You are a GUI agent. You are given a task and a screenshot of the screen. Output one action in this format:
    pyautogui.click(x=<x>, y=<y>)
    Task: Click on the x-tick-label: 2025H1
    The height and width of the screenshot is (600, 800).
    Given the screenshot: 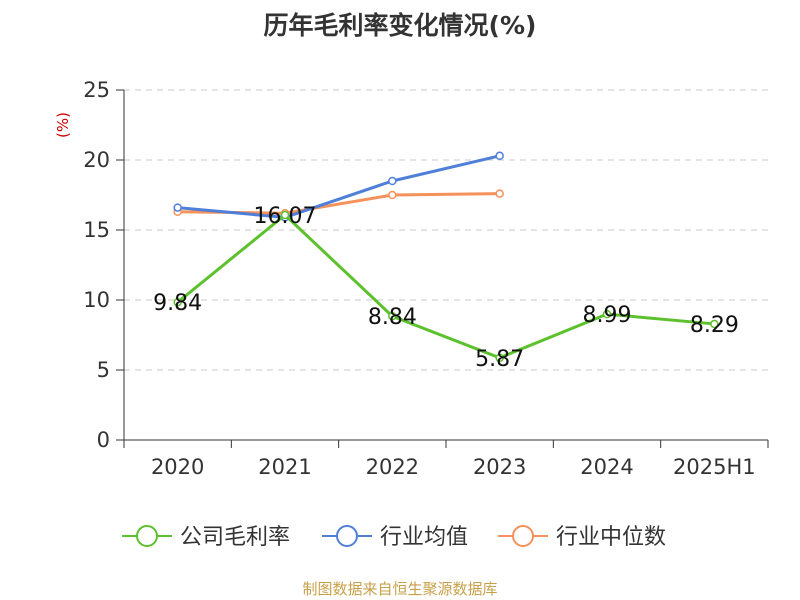 What is the action you would take?
    pyautogui.click(x=714, y=467)
    